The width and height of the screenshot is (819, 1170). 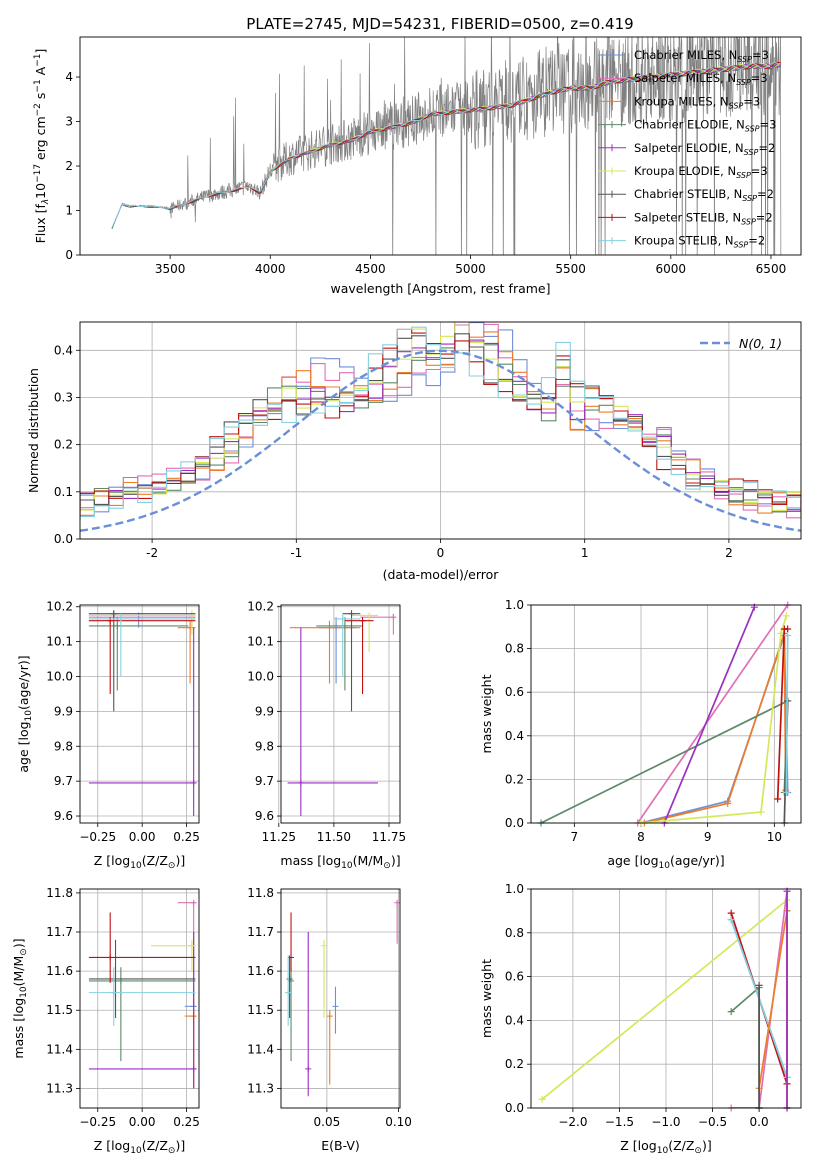 I want to click on legend-entry: Salpeter MILES, NSSP=3, so click(x=701, y=79).